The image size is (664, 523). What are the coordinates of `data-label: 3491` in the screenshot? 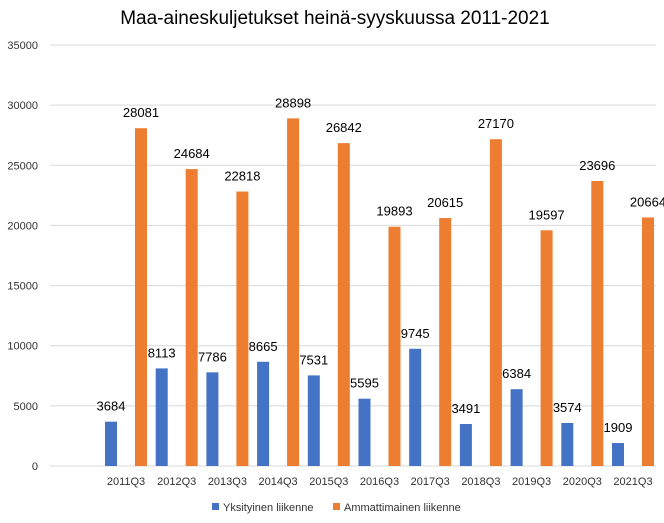 It's located at (465, 408).